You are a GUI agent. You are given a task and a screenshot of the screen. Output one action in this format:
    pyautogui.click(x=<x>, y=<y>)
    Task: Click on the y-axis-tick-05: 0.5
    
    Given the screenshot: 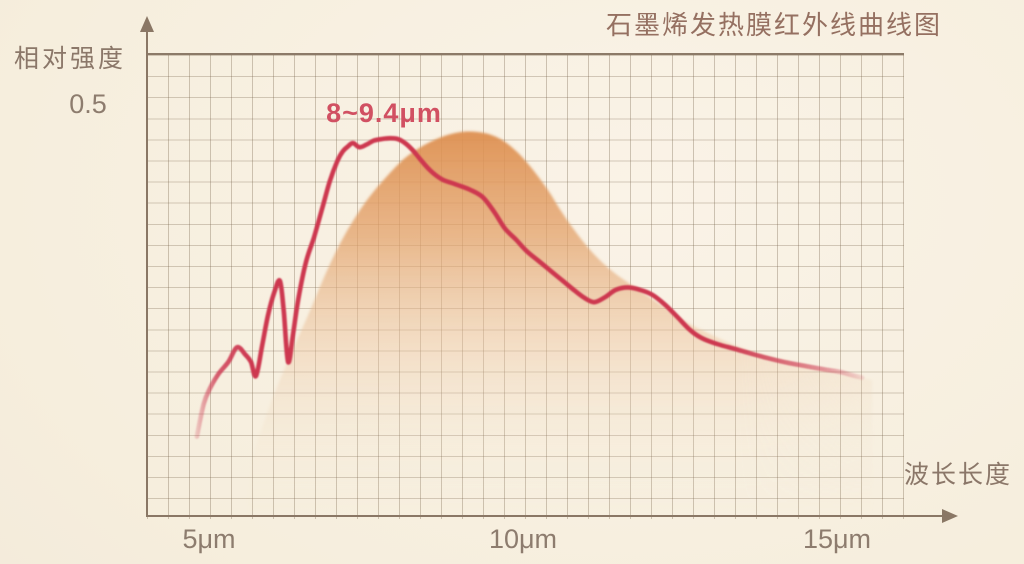 What is the action you would take?
    pyautogui.click(x=88, y=104)
    